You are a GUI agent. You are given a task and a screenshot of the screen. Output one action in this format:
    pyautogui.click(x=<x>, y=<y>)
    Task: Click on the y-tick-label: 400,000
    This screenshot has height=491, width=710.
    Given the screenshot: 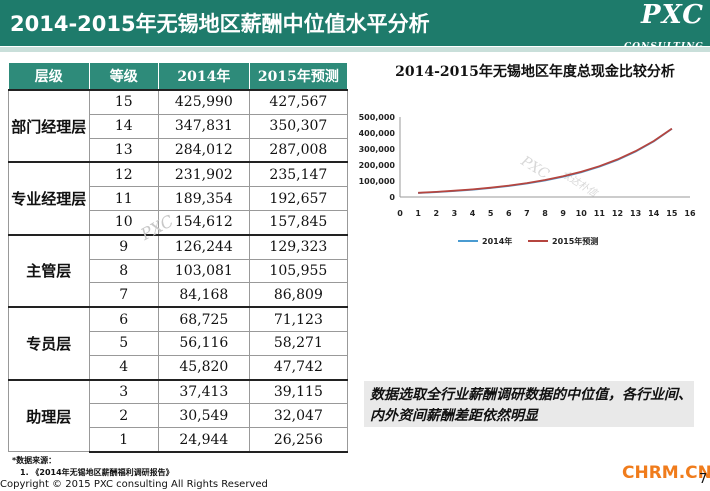 What is the action you would take?
    pyautogui.click(x=377, y=133)
    